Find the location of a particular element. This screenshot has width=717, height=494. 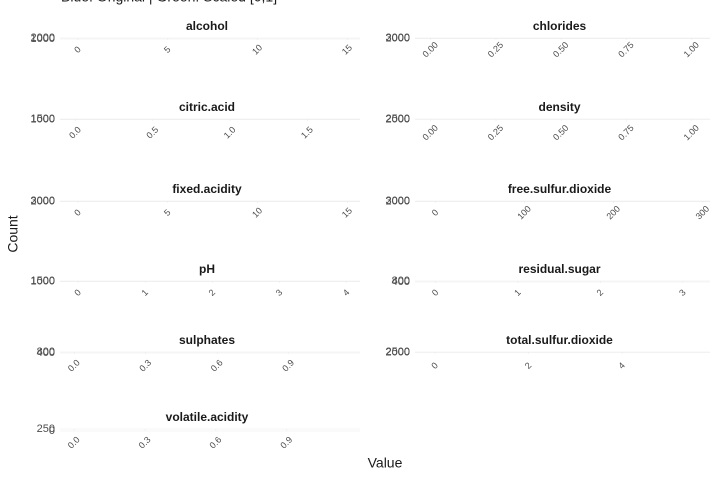

panel-title: alcohol is located at coordinates (207, 26).